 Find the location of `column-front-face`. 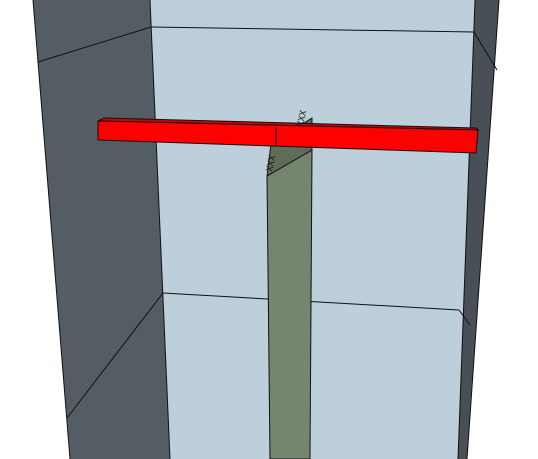

column-front-face is located at coordinates (289, 304).